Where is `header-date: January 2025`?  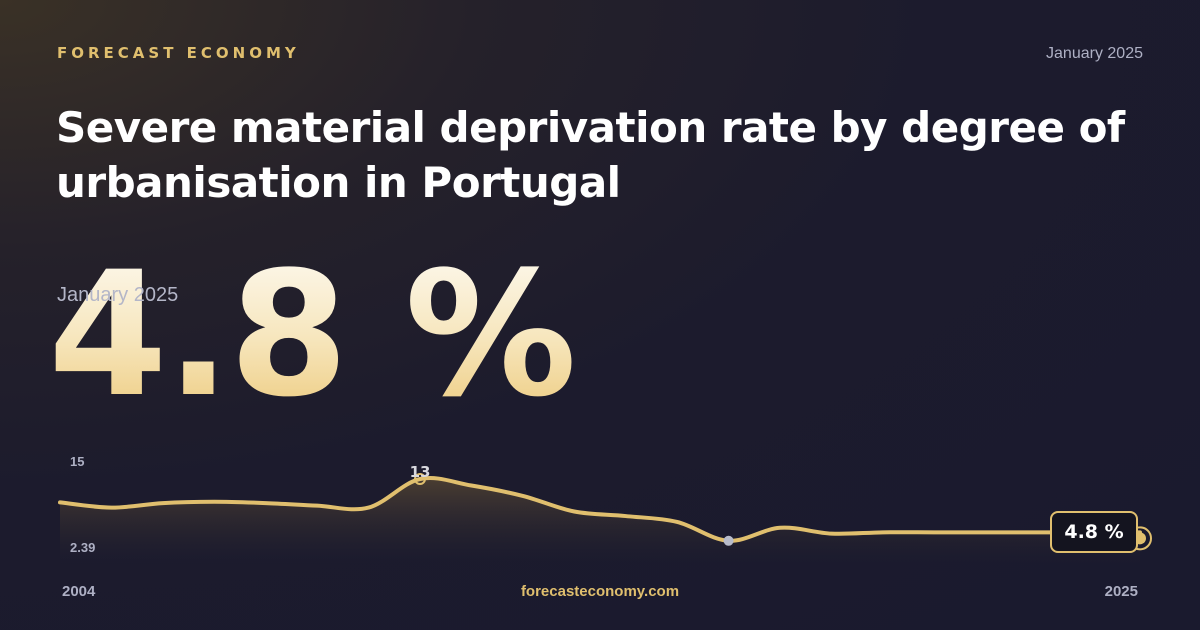 header-date: January 2025 is located at coordinates (1094, 53).